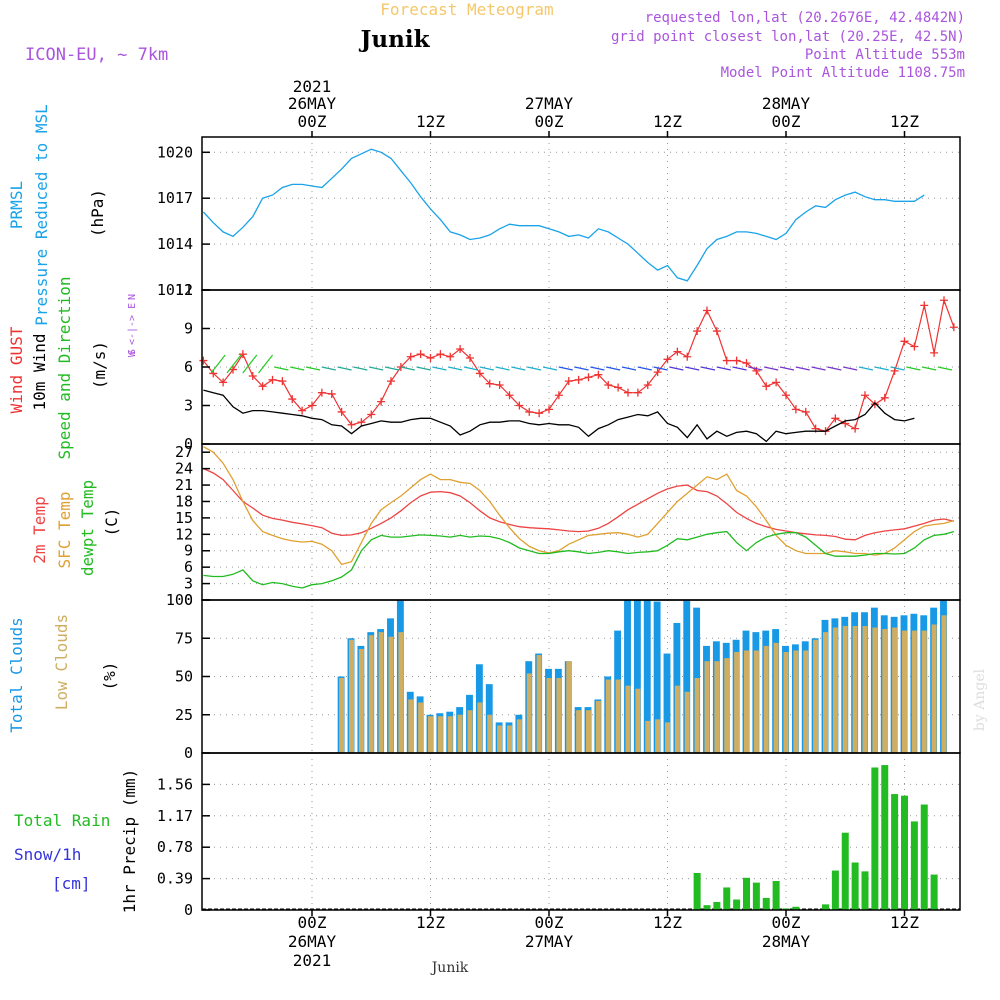  Describe the element at coordinates (188, 567) in the screenshot. I see `temperature-ytick-label: 6` at that location.